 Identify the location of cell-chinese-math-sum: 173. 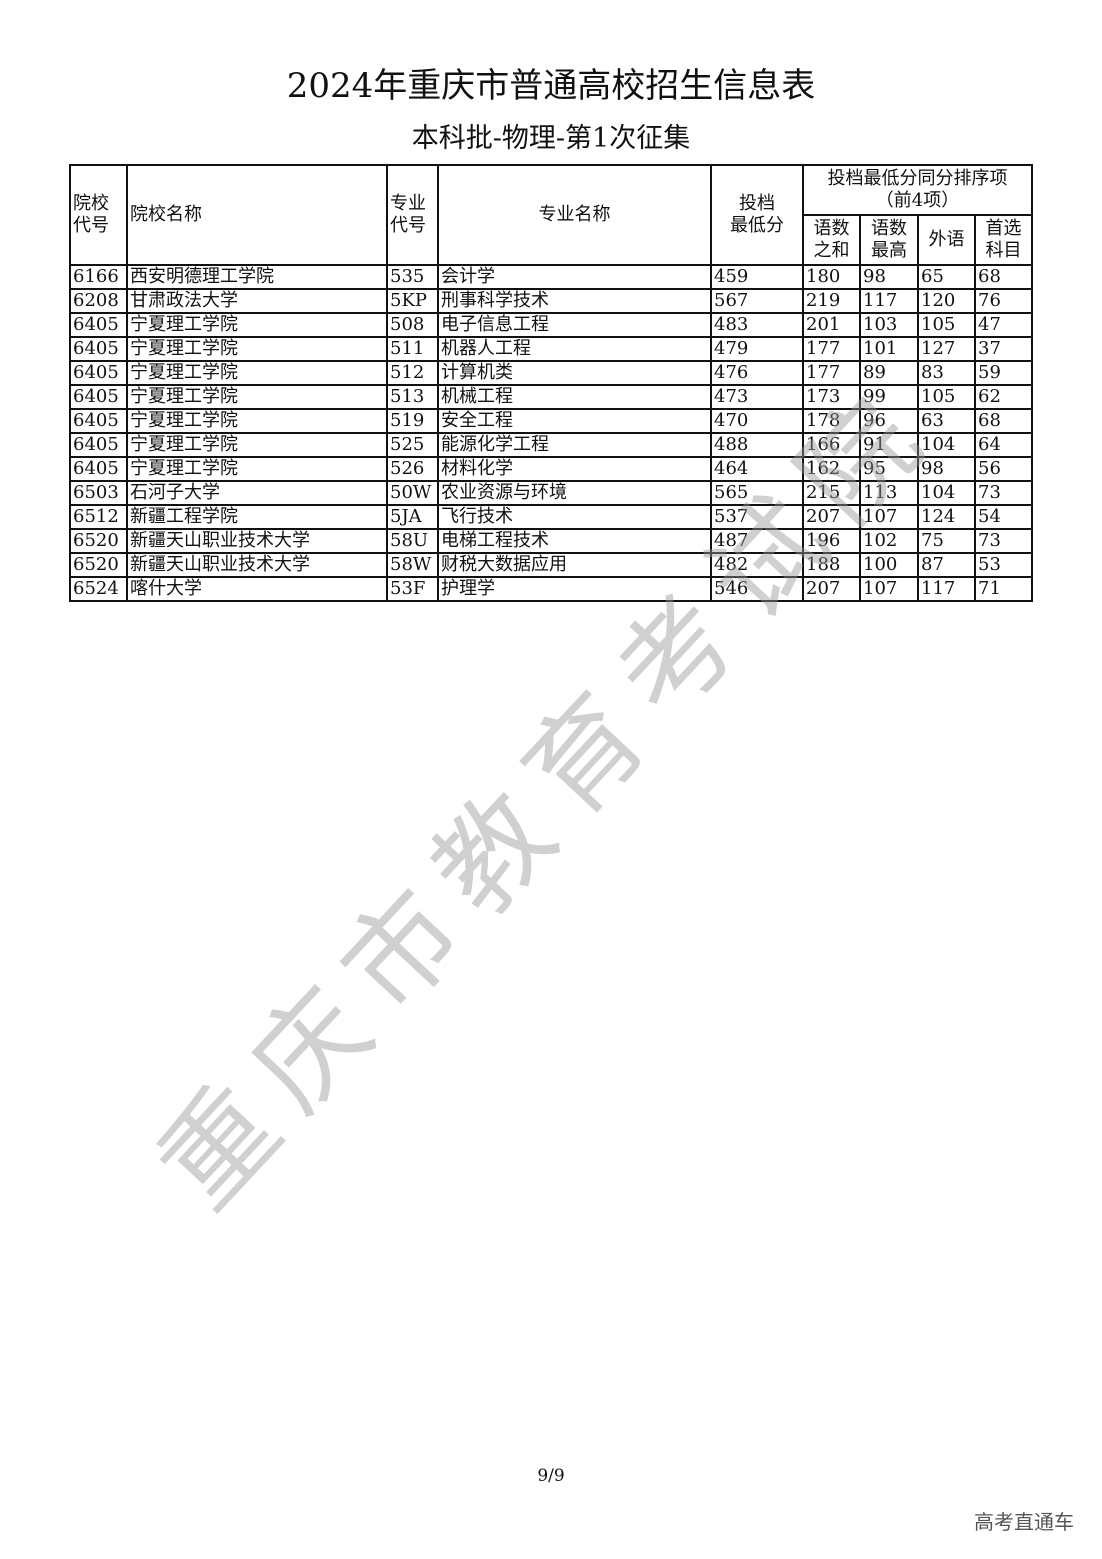
(831, 397).